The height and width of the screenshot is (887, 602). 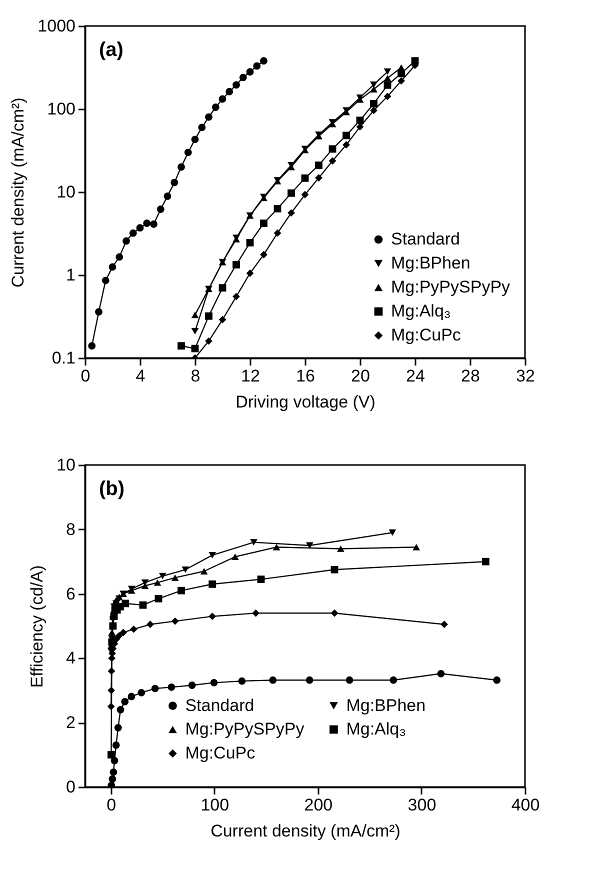 What do you see at coordinates (215, 805) in the screenshot?
I see `x-tick-label: 100` at bounding box center [215, 805].